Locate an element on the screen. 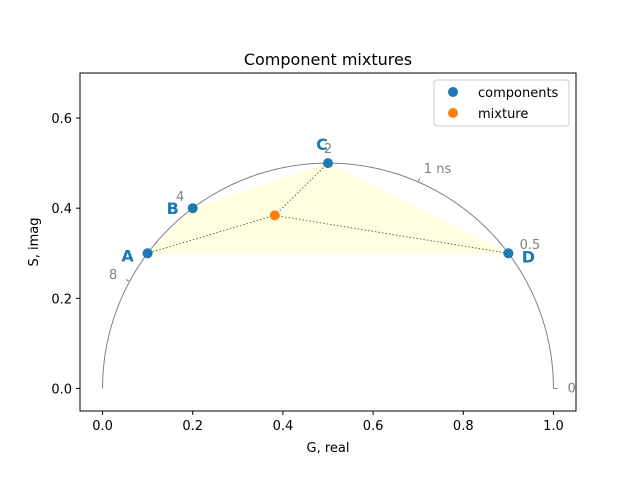 The height and width of the screenshot is (480, 640). x-tick-label: 0.2 is located at coordinates (192, 426).